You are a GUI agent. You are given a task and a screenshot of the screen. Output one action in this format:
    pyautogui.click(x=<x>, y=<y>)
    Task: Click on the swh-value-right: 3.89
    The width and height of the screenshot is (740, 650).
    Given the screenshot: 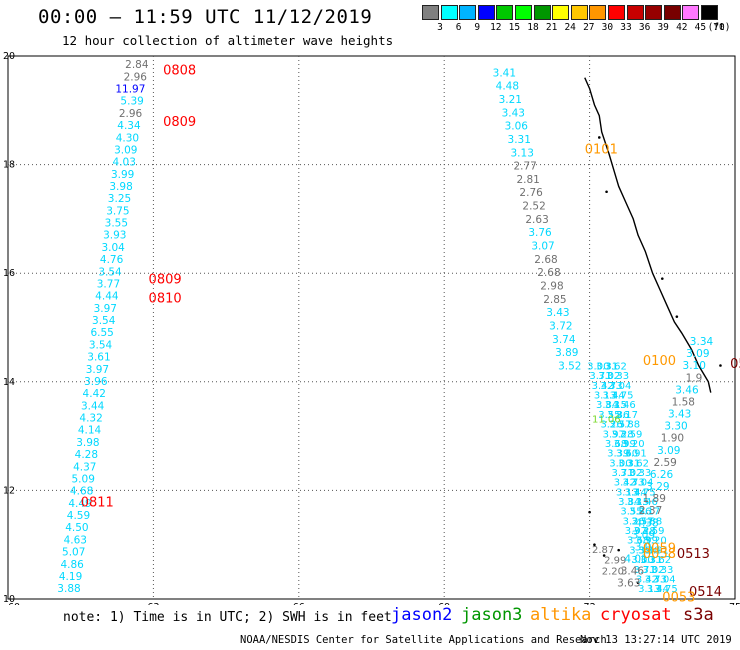 What is the action you would take?
    pyautogui.click(x=566, y=353)
    